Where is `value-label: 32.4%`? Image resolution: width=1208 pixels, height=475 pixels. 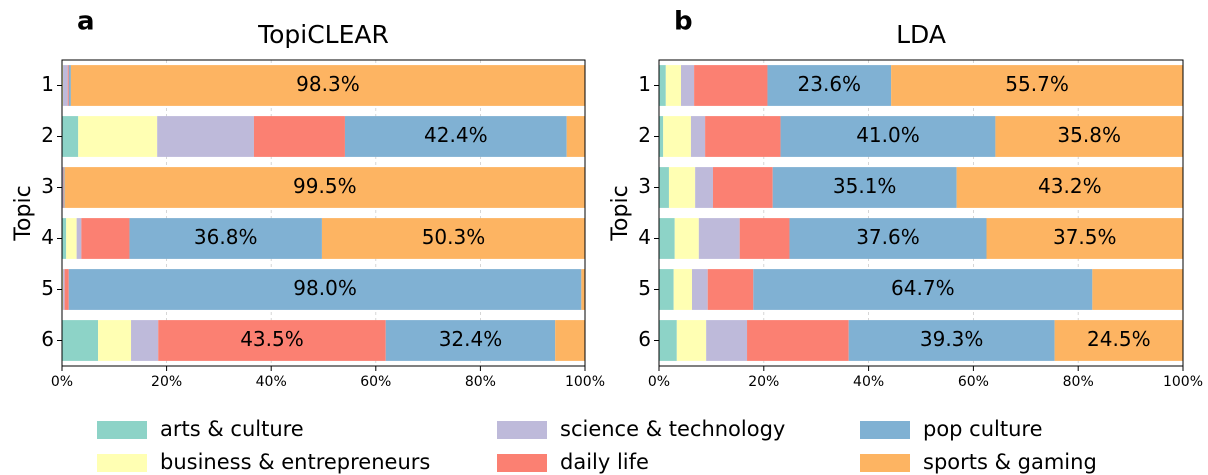
value-label: 32.4% is located at coordinates (471, 339).